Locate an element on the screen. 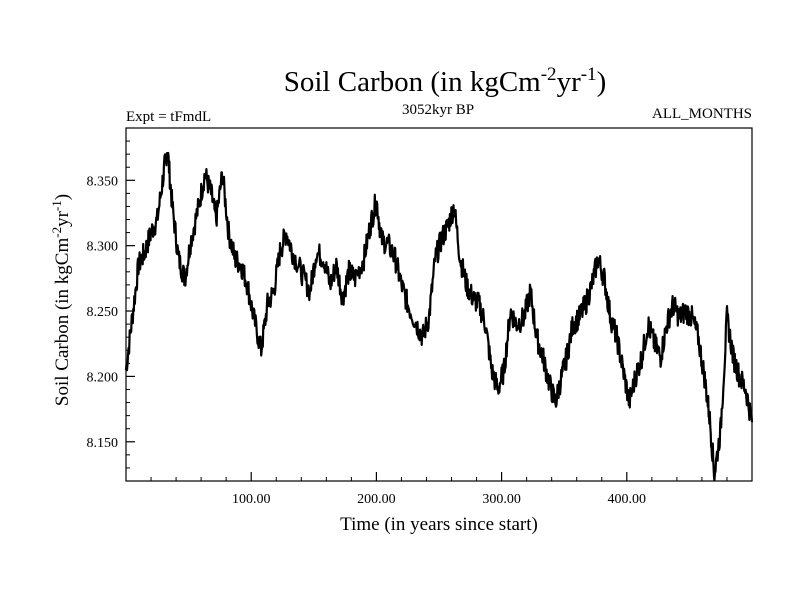  x-axis-label: Time (in years since start) is located at coordinates (439, 524).